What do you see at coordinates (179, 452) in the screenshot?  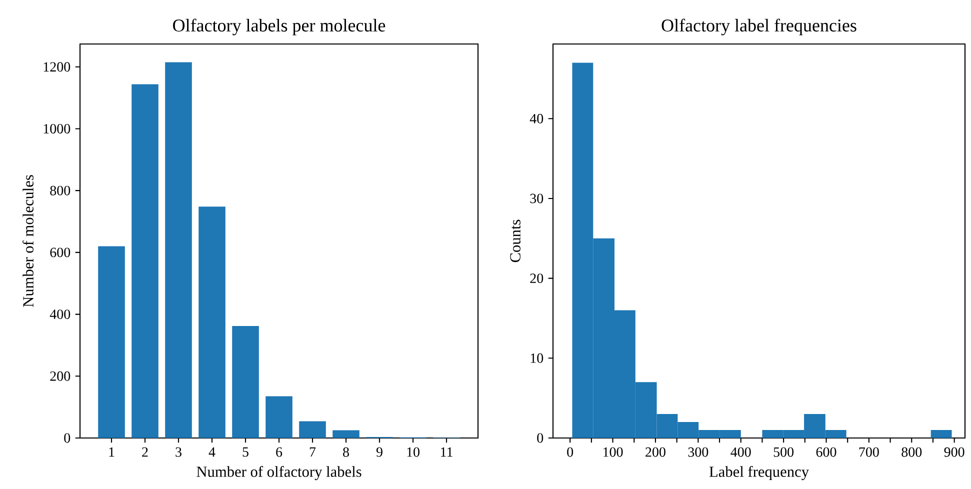 I see `x-tick-label: 3` at bounding box center [179, 452].